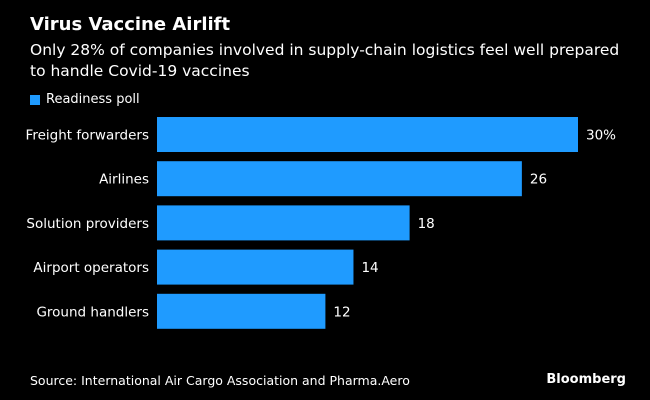 This screenshot has height=400, width=650. Describe the element at coordinates (586, 379) in the screenshot. I see `bloomberg-logo: Bloomberg` at that location.